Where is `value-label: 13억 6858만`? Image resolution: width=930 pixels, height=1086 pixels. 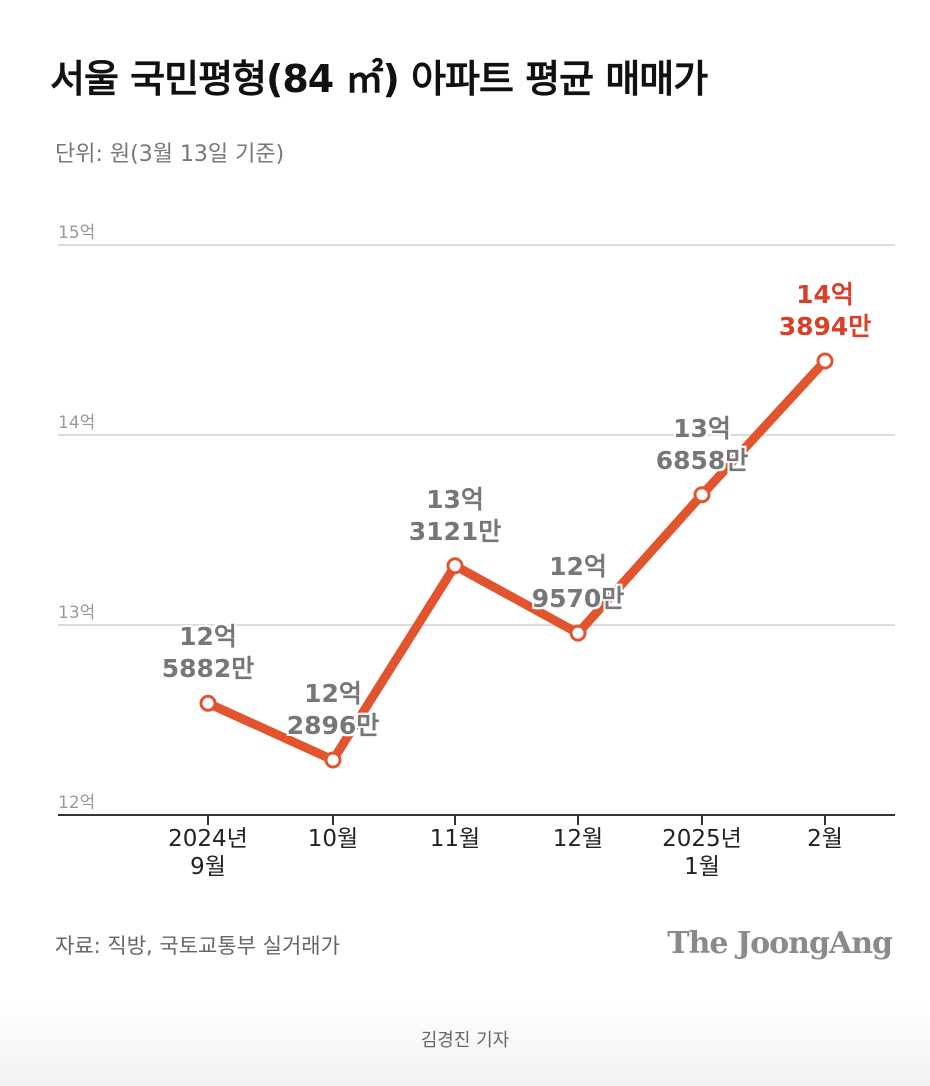
value-label: 13억 6858만 is located at coordinates (702, 444).